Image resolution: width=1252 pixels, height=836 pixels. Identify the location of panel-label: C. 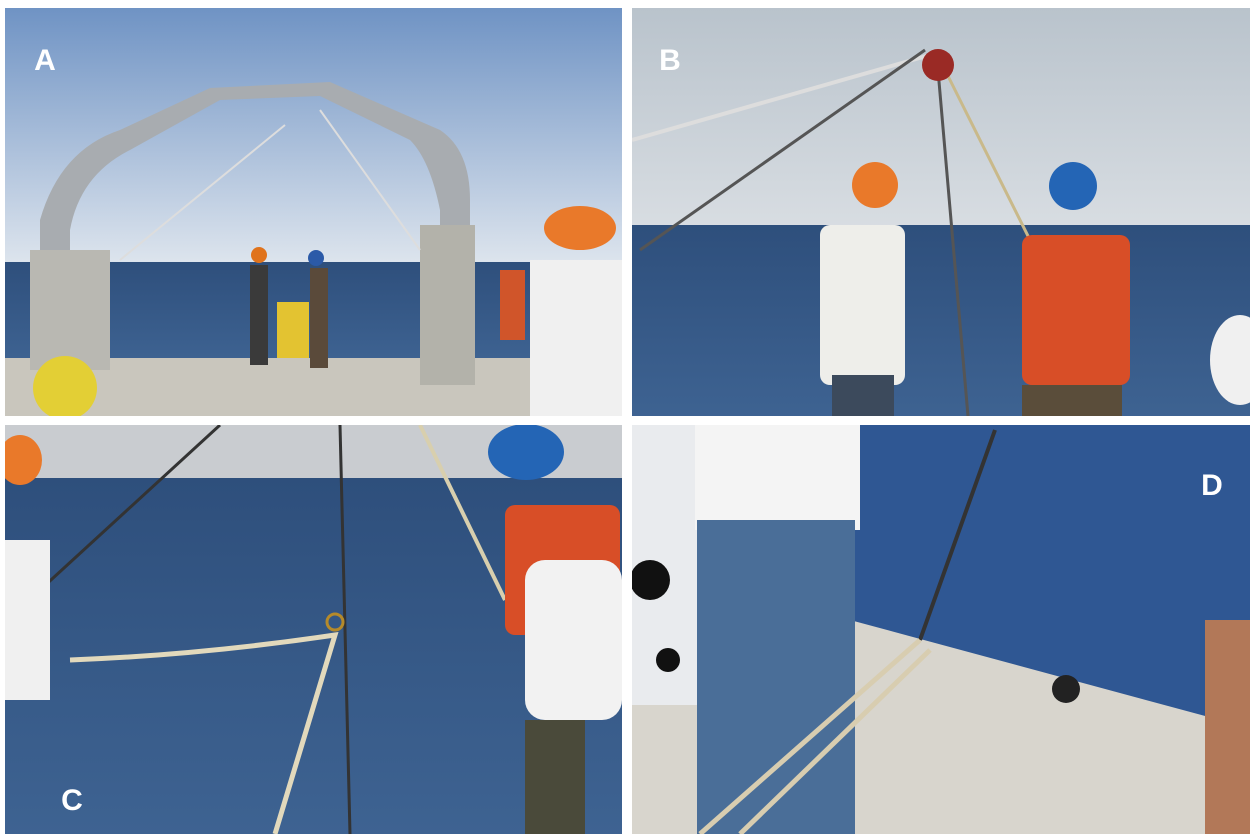
(72, 800).